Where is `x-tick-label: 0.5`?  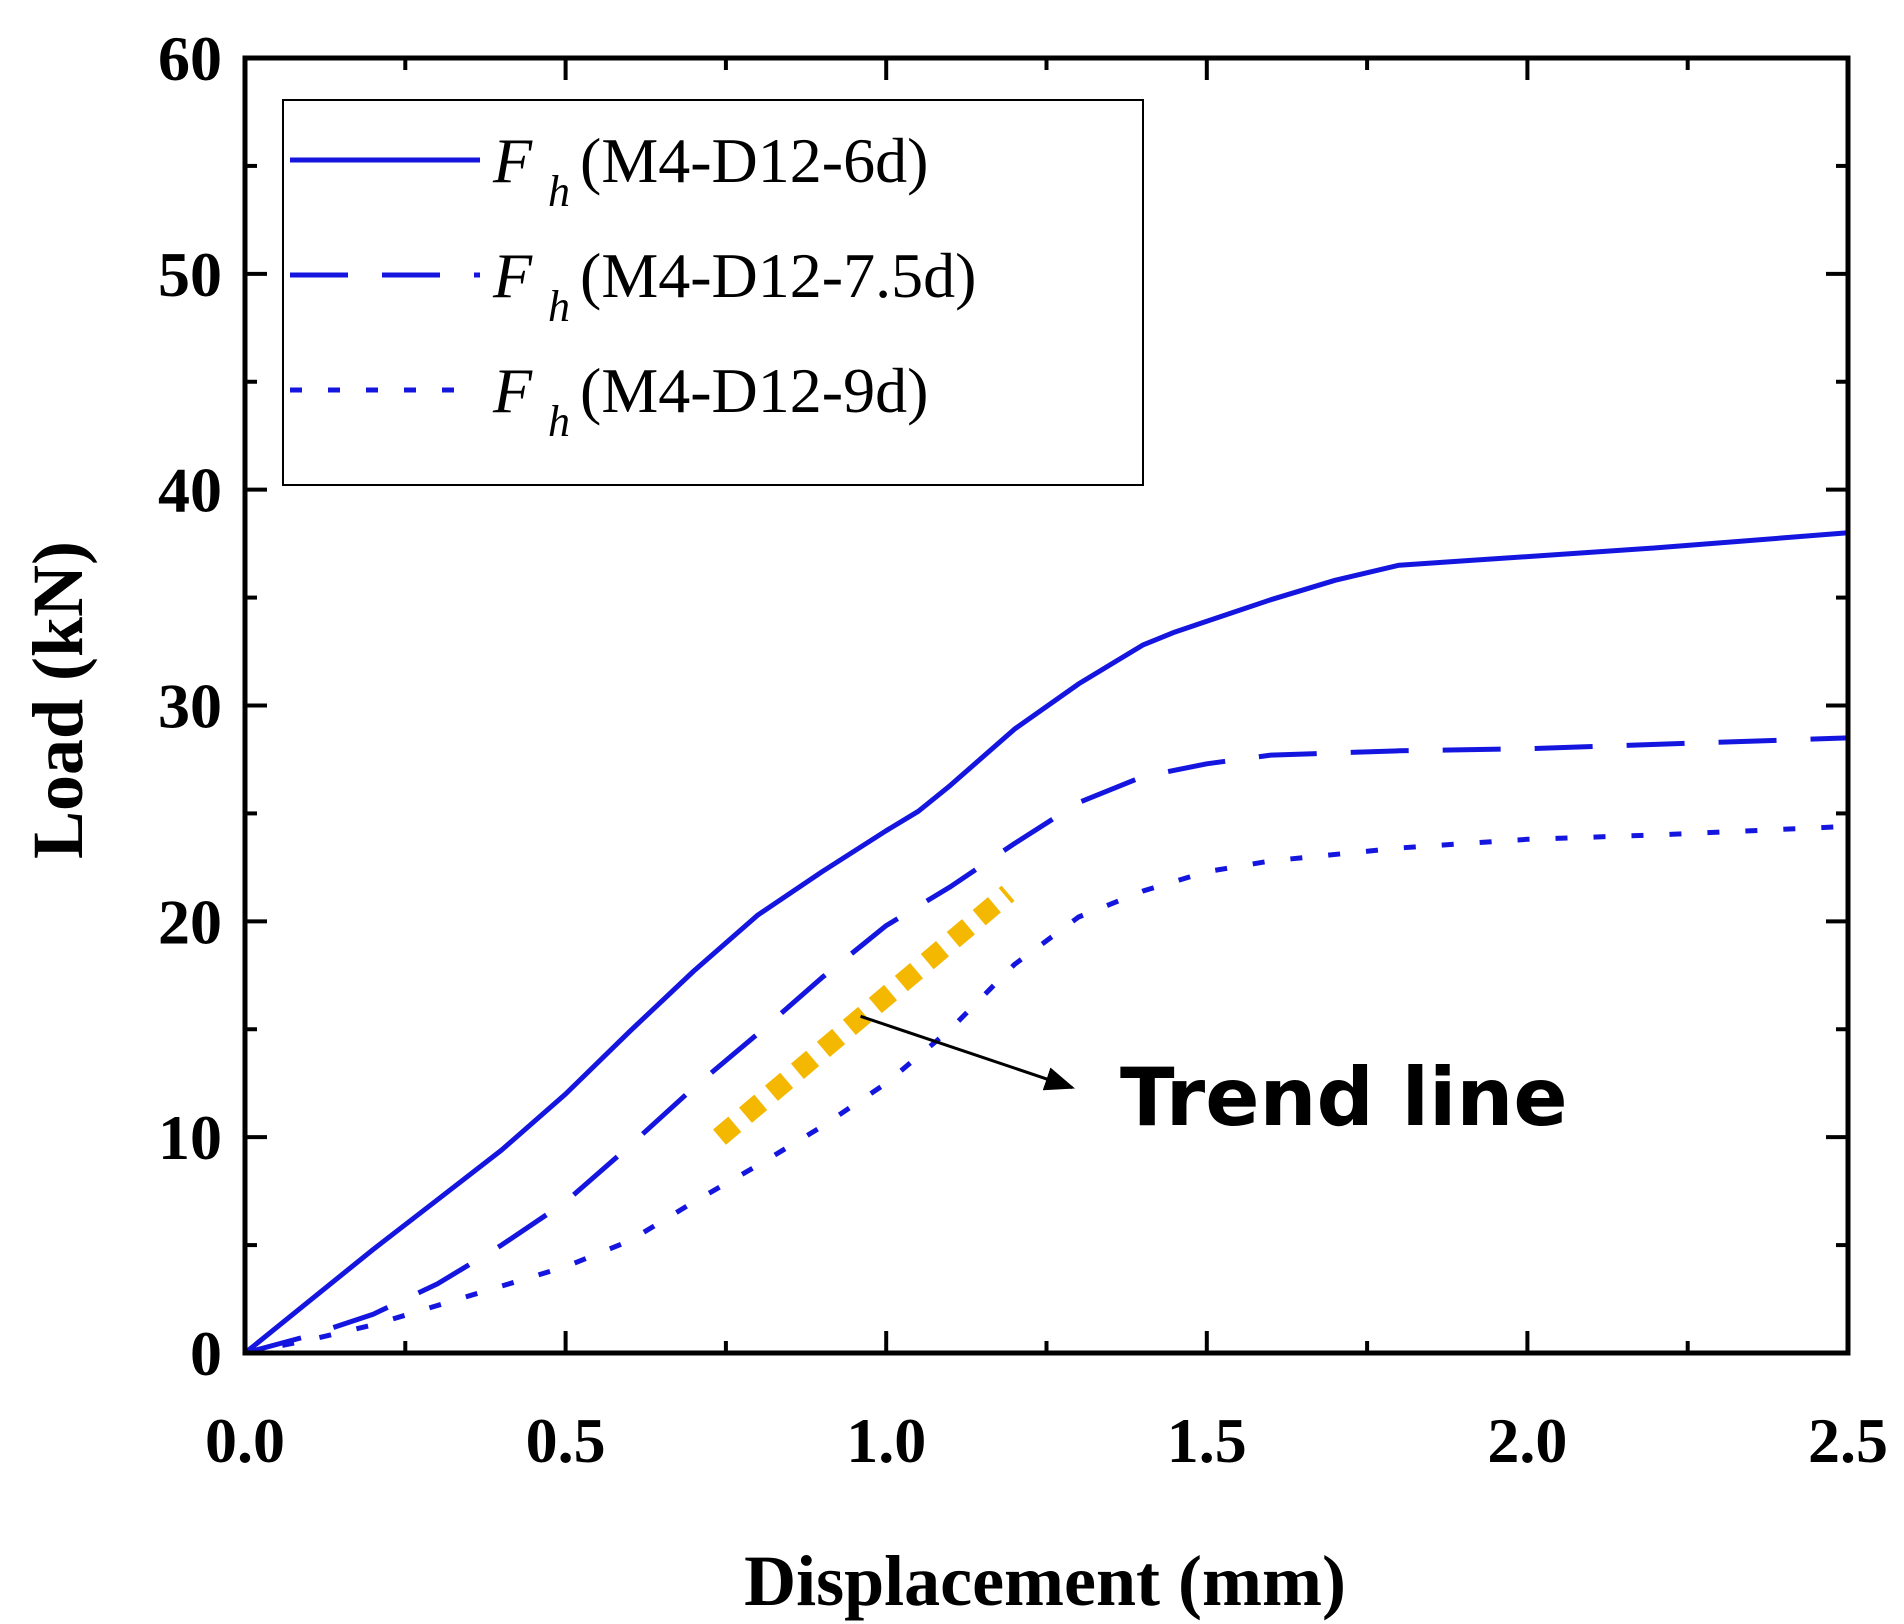 x-tick-label: 0.5 is located at coordinates (566, 1440).